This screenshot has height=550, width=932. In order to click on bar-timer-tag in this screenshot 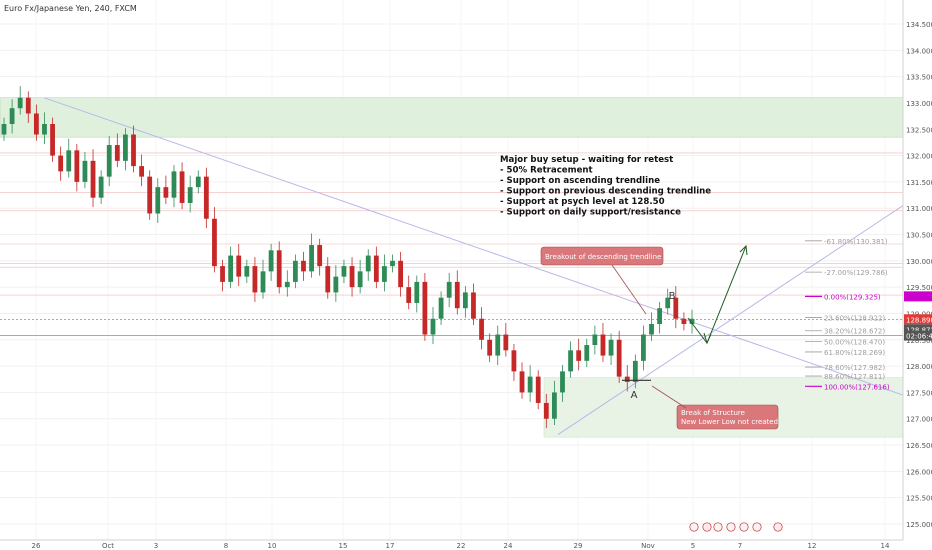, I will do `click(918, 335)`.